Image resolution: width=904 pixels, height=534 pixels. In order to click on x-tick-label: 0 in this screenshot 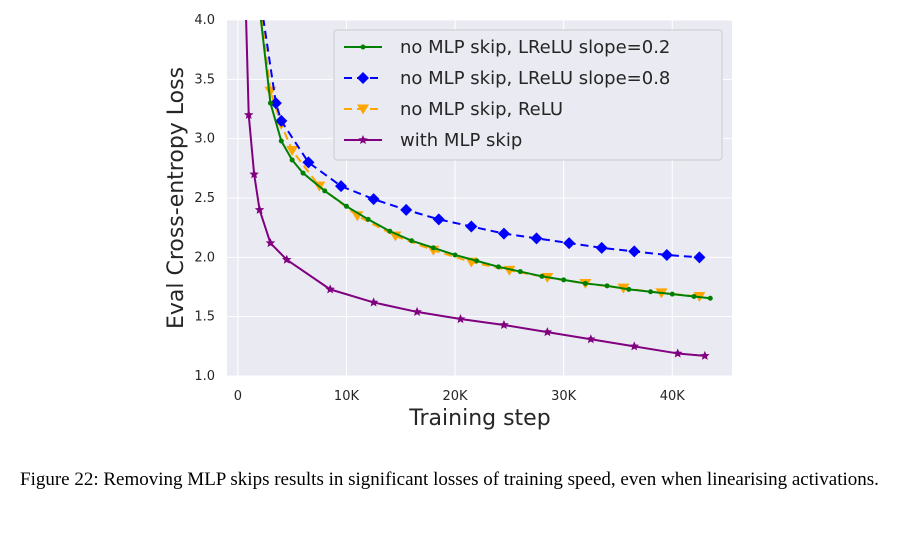, I will do `click(238, 396)`.